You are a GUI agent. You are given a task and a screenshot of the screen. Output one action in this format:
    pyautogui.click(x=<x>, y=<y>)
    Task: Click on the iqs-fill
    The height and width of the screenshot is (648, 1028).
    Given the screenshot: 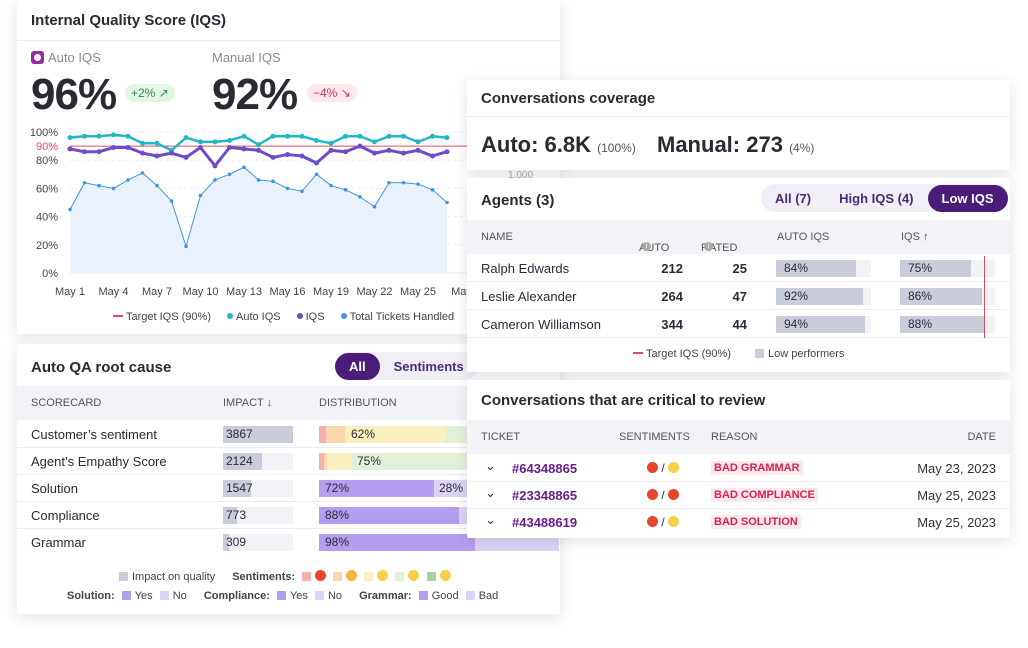 What is the action you would take?
    pyautogui.click(x=942, y=324)
    